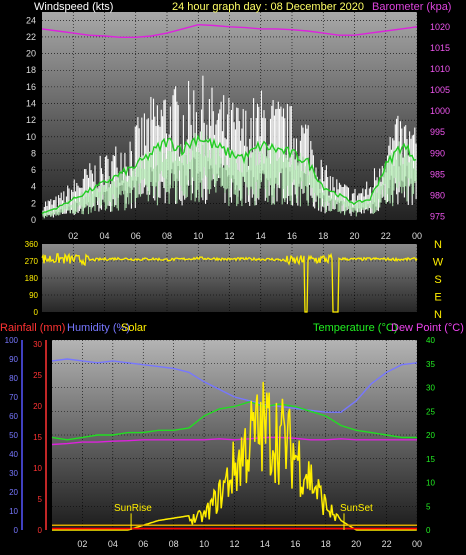  What do you see at coordinates (430, 364) in the screenshot?
I see `temperature-y-tick: 35` at bounding box center [430, 364].